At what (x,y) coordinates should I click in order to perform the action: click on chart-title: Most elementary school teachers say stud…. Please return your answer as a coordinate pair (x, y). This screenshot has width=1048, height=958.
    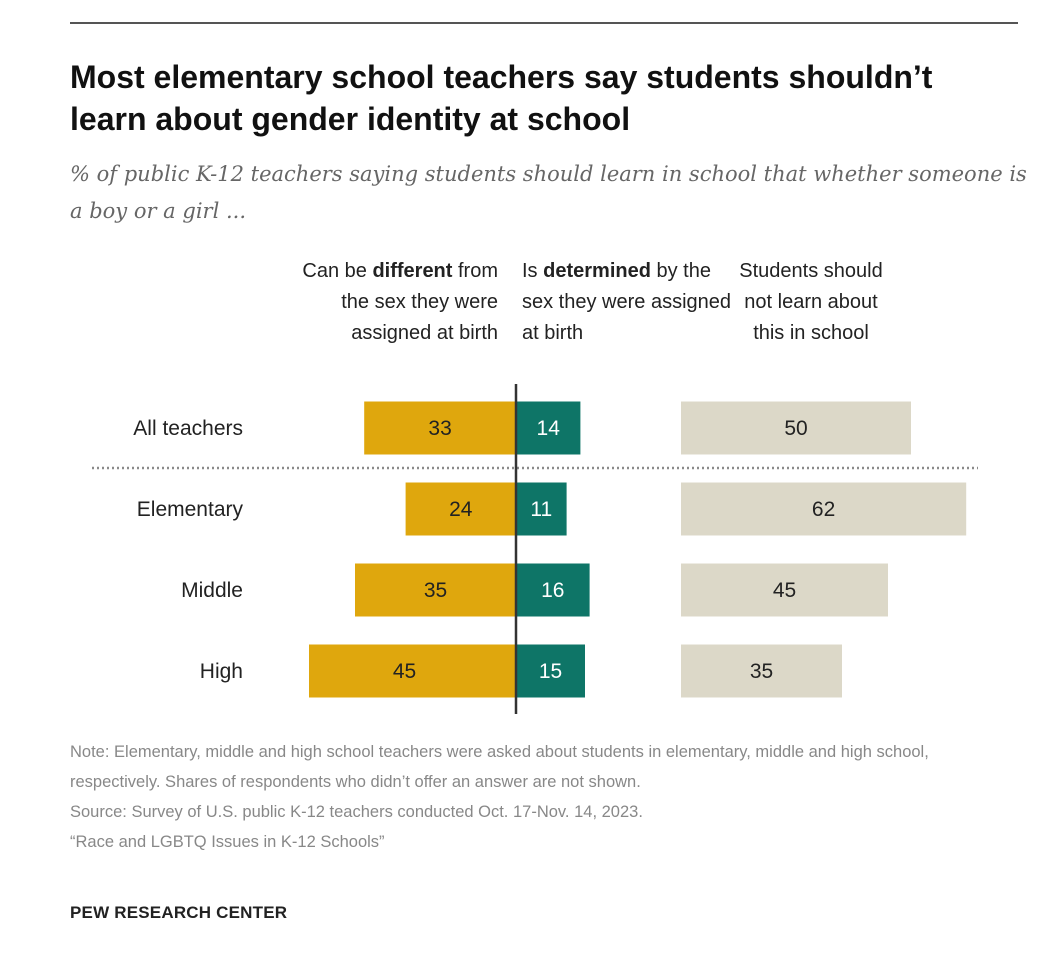
    Looking at the image, I should click on (501, 98).